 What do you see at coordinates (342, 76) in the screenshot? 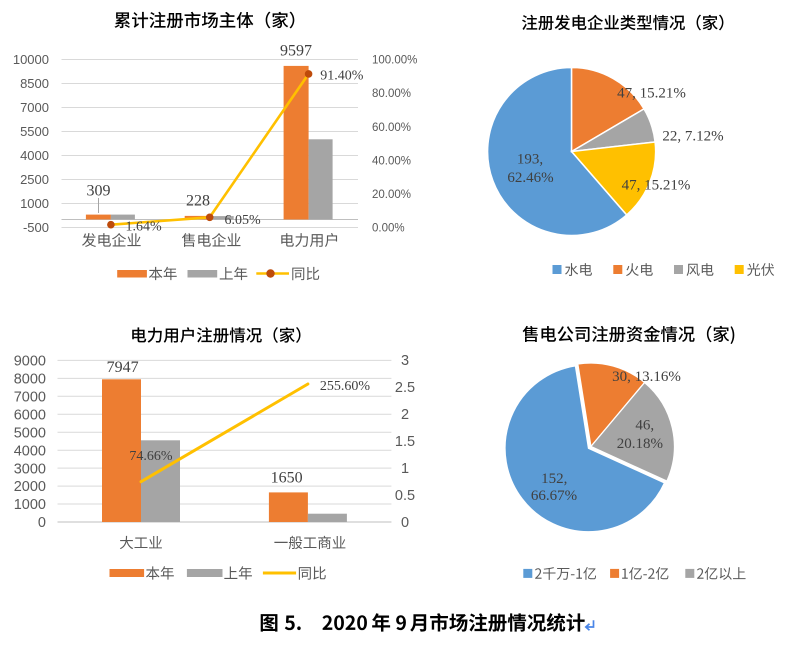
I see `svg-text: 91.40%` at bounding box center [342, 76].